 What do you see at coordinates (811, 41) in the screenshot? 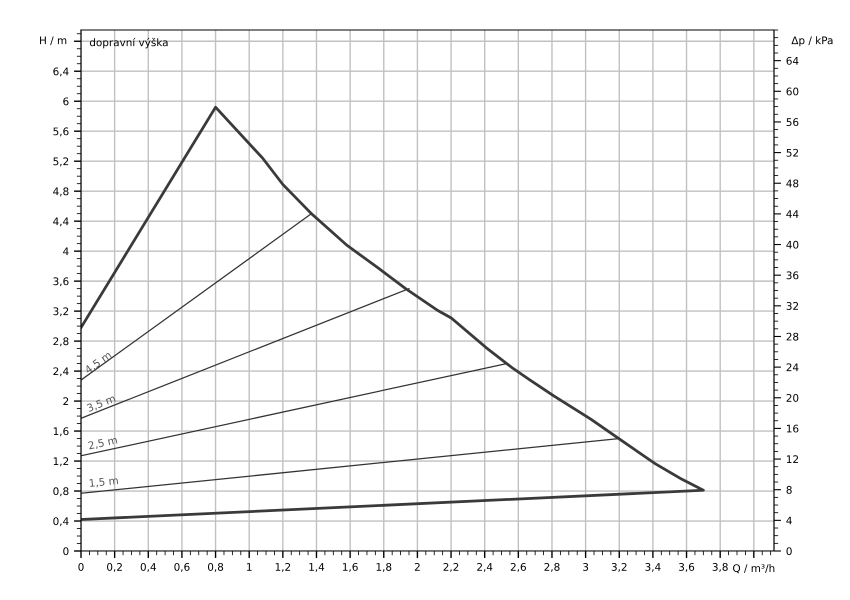
I see `y2-axis-title: Δp / kPa` at bounding box center [811, 41].